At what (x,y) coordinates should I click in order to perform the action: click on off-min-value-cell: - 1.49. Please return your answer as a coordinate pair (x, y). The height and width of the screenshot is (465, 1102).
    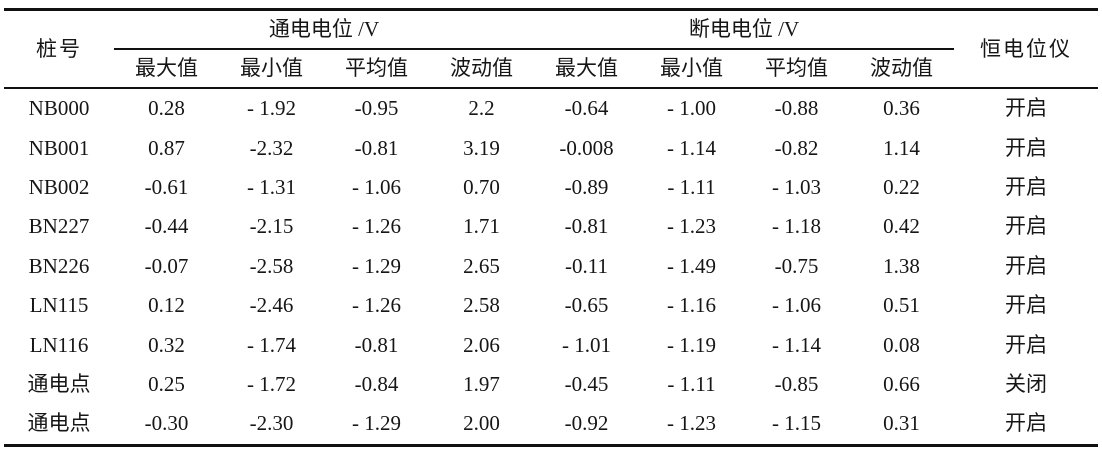
    Looking at the image, I should click on (691, 265).